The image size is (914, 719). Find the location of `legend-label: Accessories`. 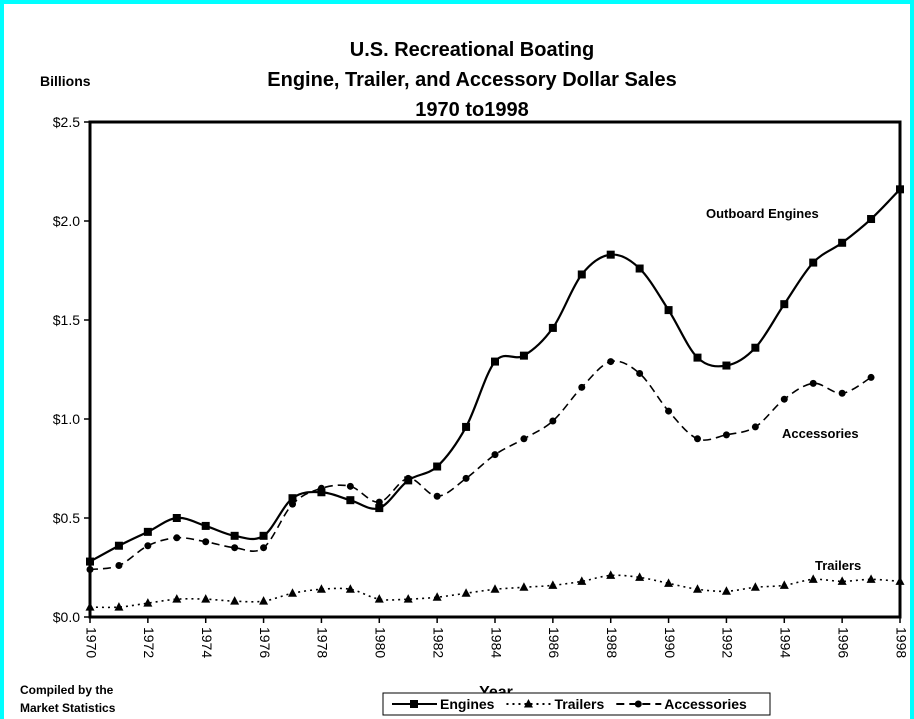

legend-label: Accessories is located at coordinates (705, 704).